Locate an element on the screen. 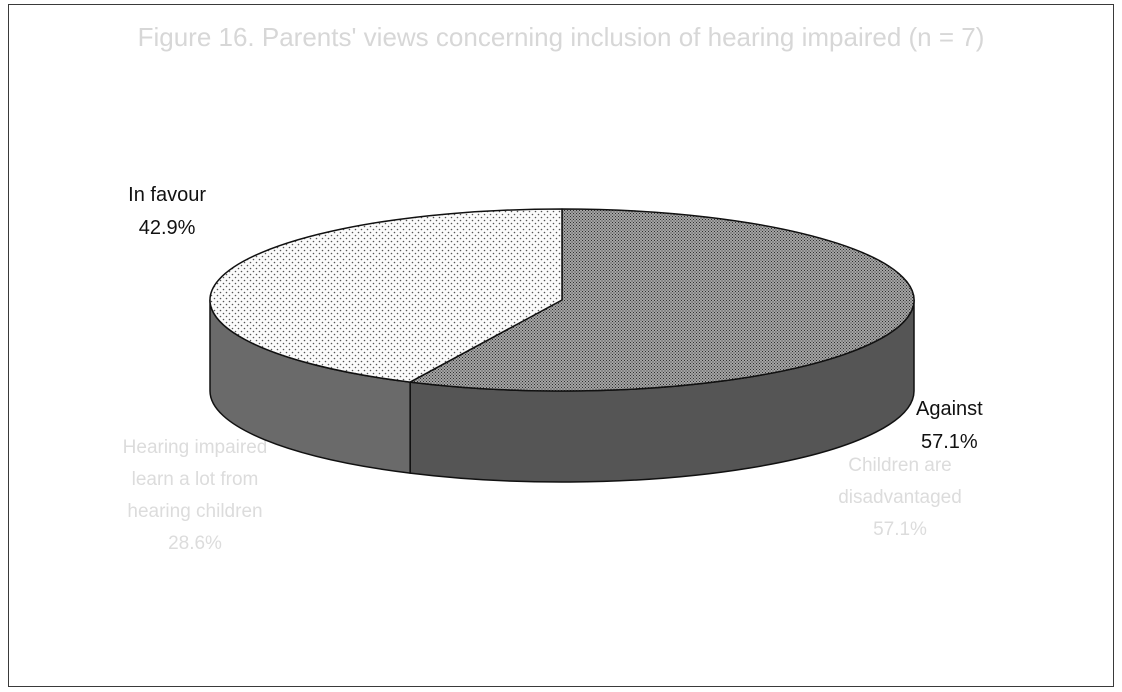  bleed-through-line: disadvantaged is located at coordinates (900, 497).